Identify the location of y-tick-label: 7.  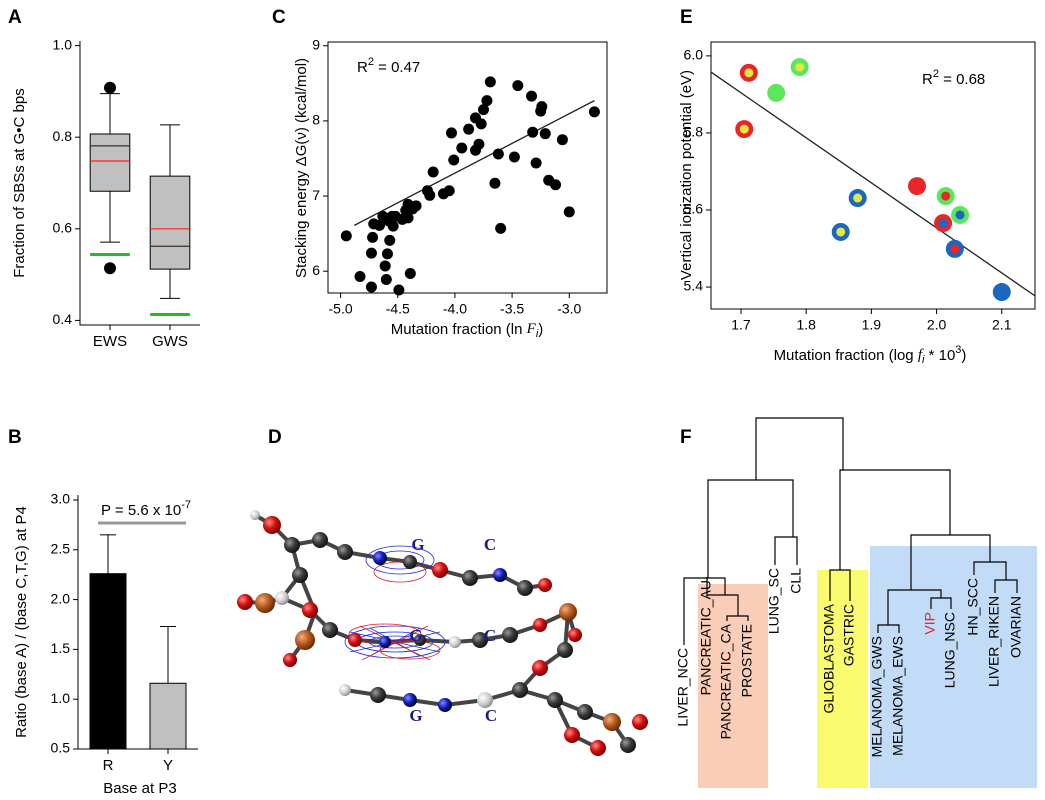
(316, 195).